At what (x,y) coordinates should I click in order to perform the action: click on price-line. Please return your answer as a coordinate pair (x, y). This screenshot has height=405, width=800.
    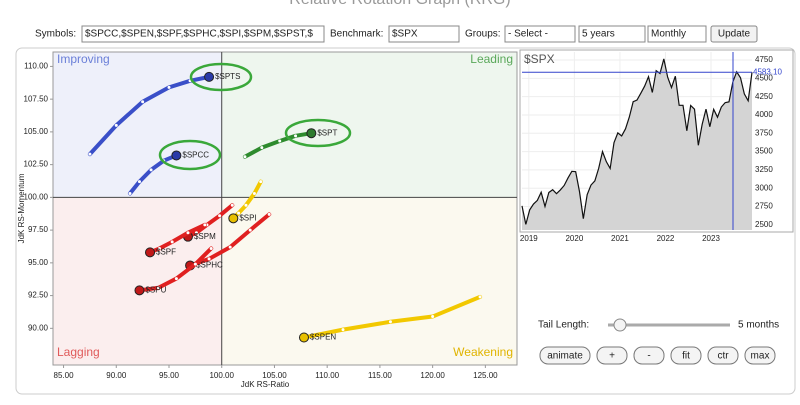
    Looking at the image, I should click on (637, 141).